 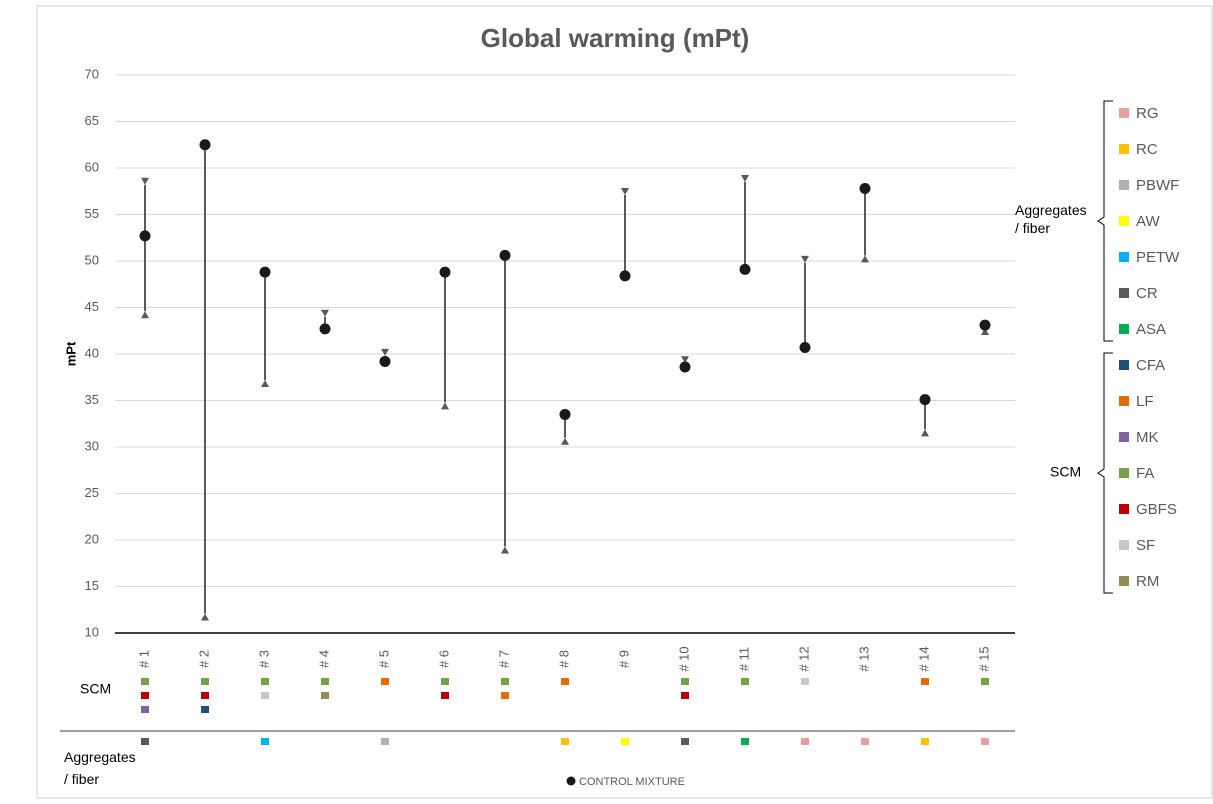 What do you see at coordinates (863, 658) in the screenshot?
I see `x-tick-label: # 13` at bounding box center [863, 658].